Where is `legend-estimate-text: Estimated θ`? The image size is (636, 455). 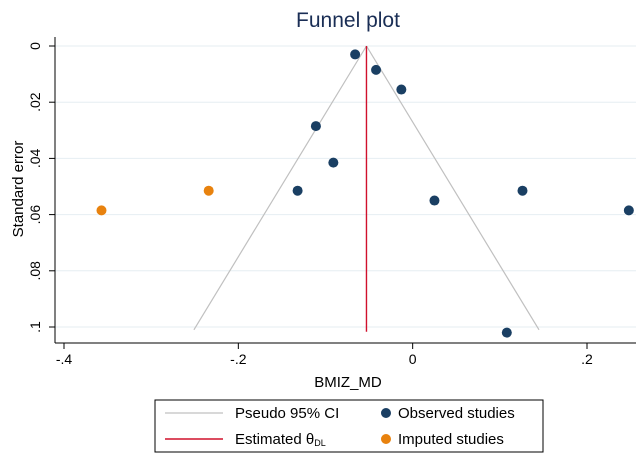
legend-estimate-text: Estimated θ is located at coordinates (274, 439).